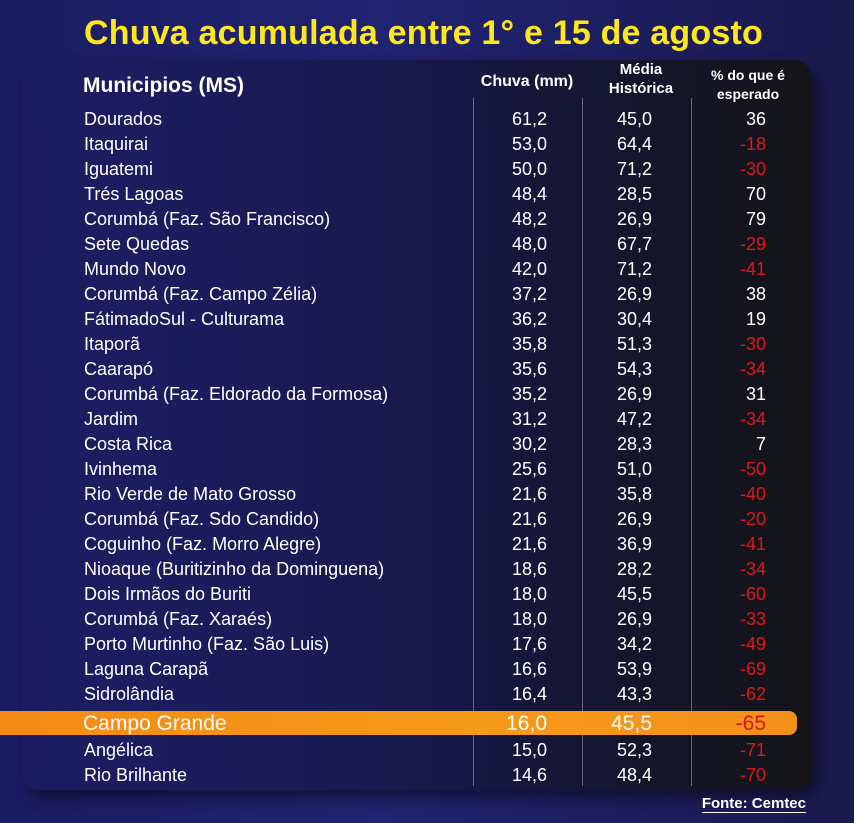  Describe the element at coordinates (634, 494) in the screenshot. I see `media-historica-cell: 35,8` at that location.